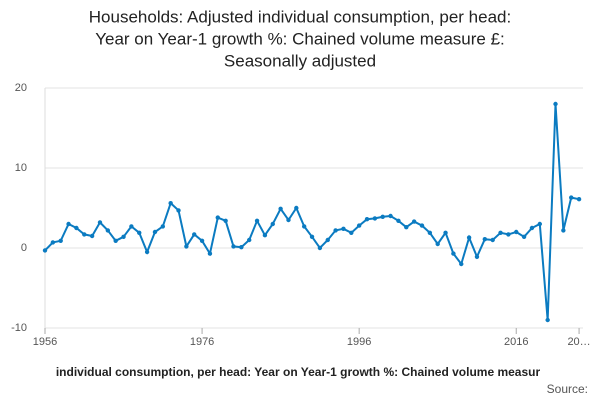 The width and height of the screenshot is (600, 400). I want to click on y-tick-label: 0, so click(24, 248).